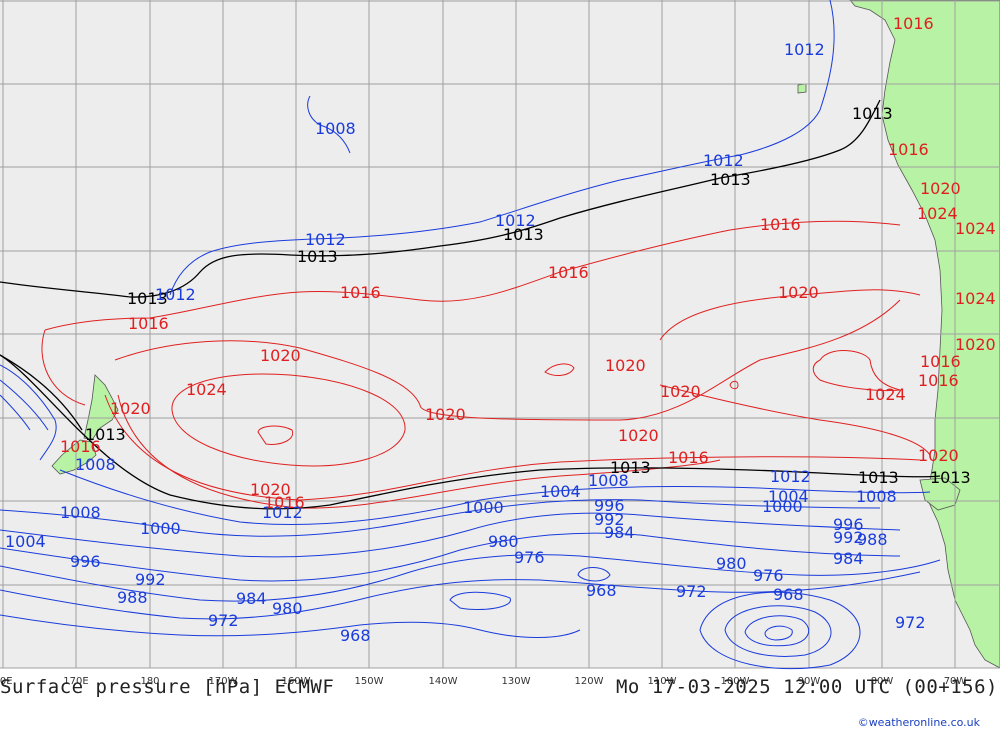 This screenshot has width=1000, height=733. Describe the element at coordinates (296, 681) in the screenshot. I see `lon-tick: 160W` at that location.